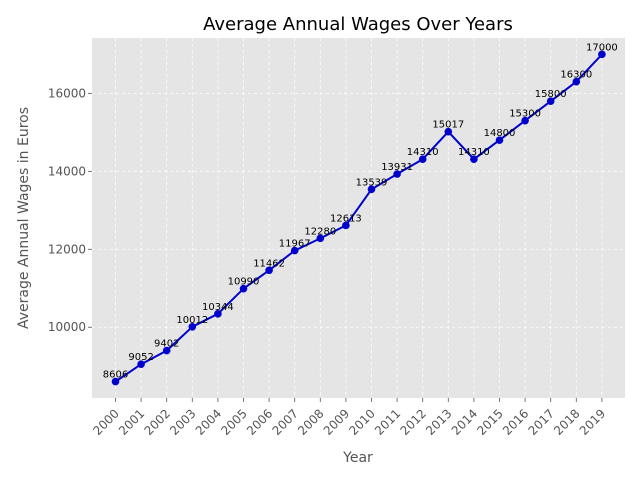  I want to click on data-label: 10990, so click(244, 282).